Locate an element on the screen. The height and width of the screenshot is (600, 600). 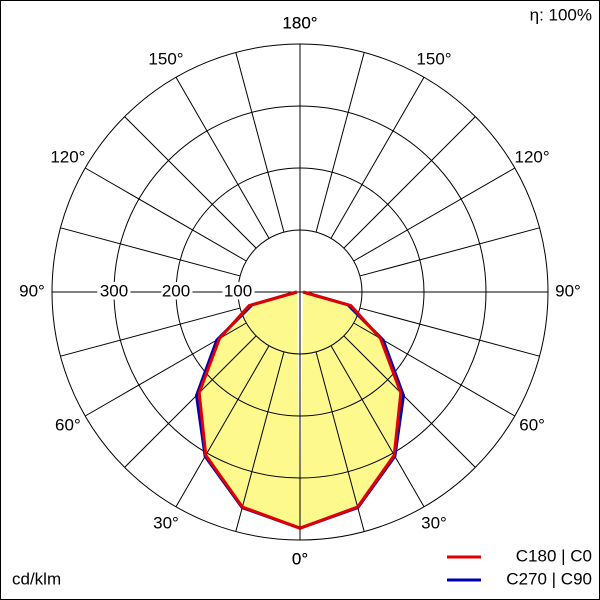
unit-label: cd/klm is located at coordinates (36, 578).